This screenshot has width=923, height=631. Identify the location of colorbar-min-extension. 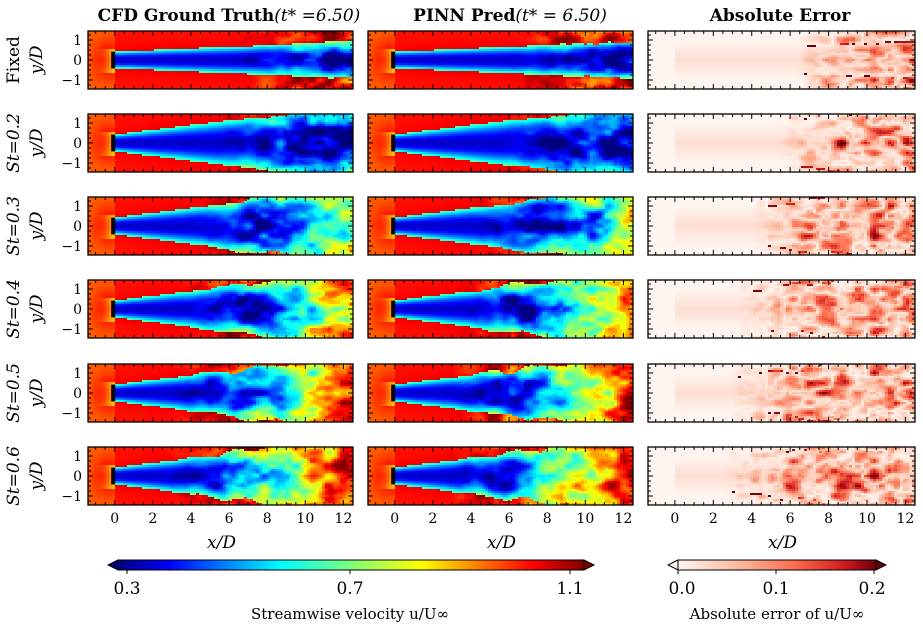
(112, 565).